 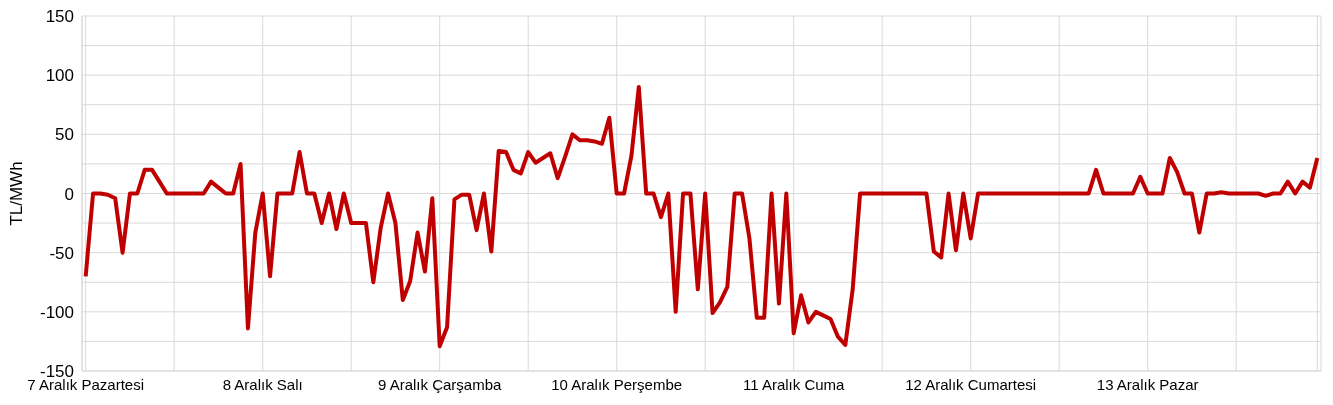 What do you see at coordinates (69, 194) in the screenshot?
I see `y-tick-label: 0` at bounding box center [69, 194].